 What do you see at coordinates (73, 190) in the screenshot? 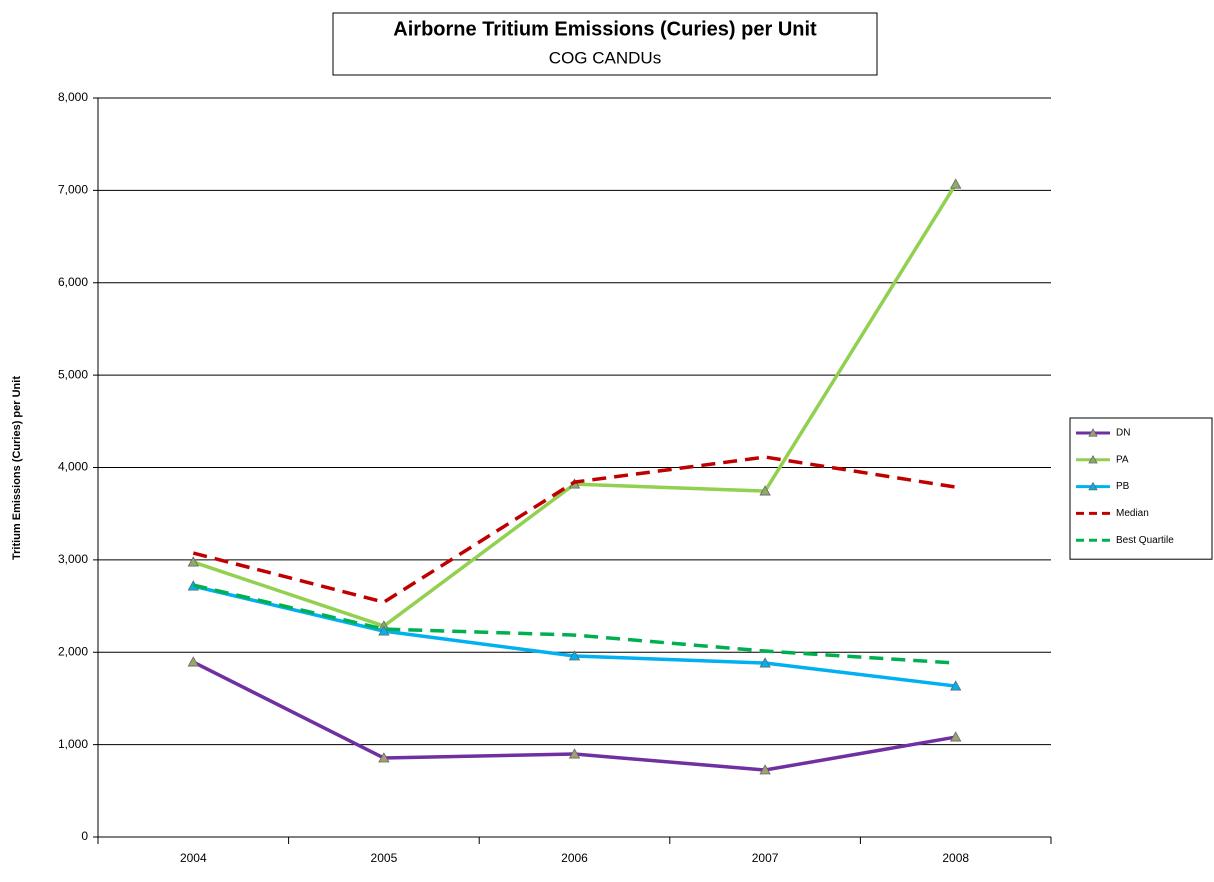
I see `y-tick-label: 7,000` at bounding box center [73, 190].